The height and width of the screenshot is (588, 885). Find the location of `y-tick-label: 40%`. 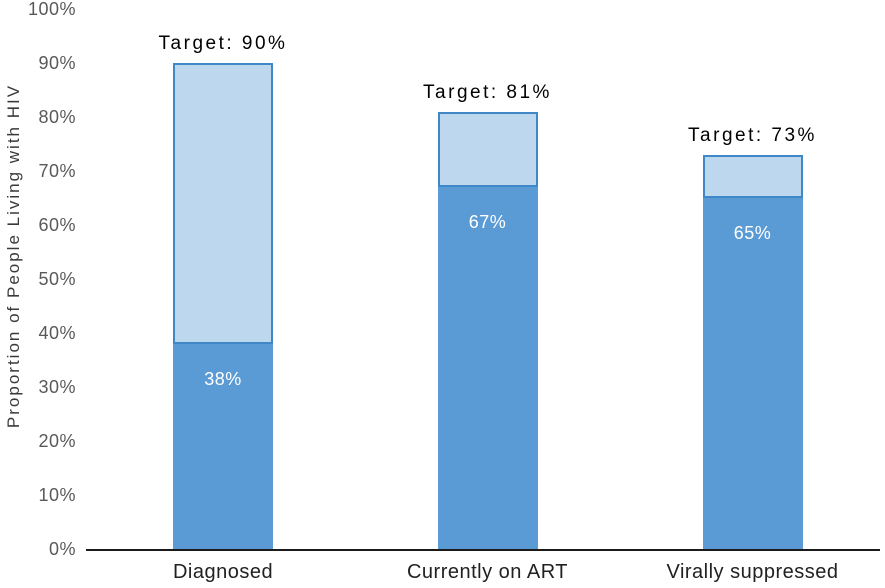

y-tick-label: 40% is located at coordinates (57, 333).